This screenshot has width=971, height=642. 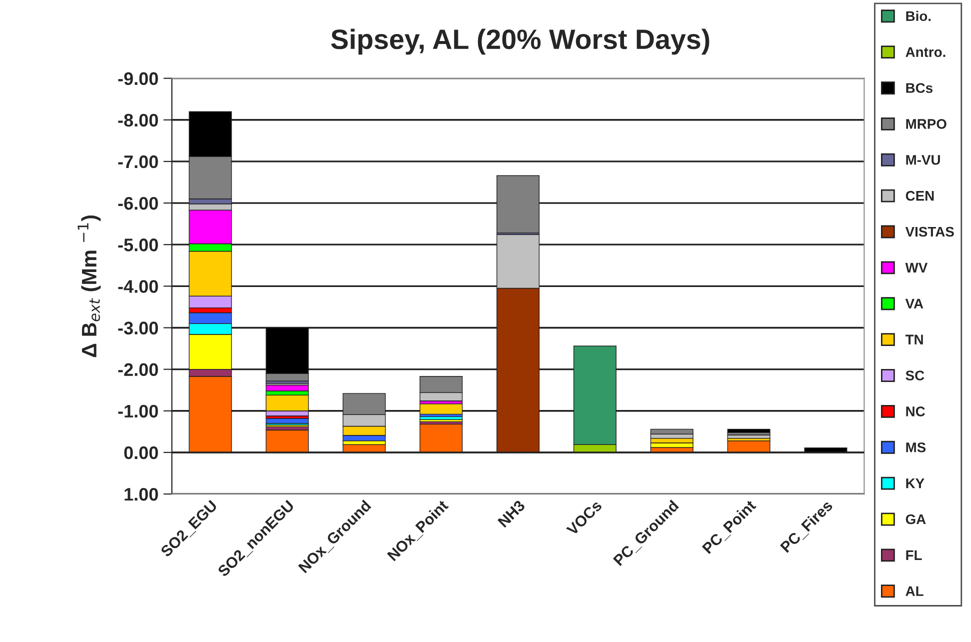 I want to click on y-tick-label: -6.00, so click(x=138, y=203).